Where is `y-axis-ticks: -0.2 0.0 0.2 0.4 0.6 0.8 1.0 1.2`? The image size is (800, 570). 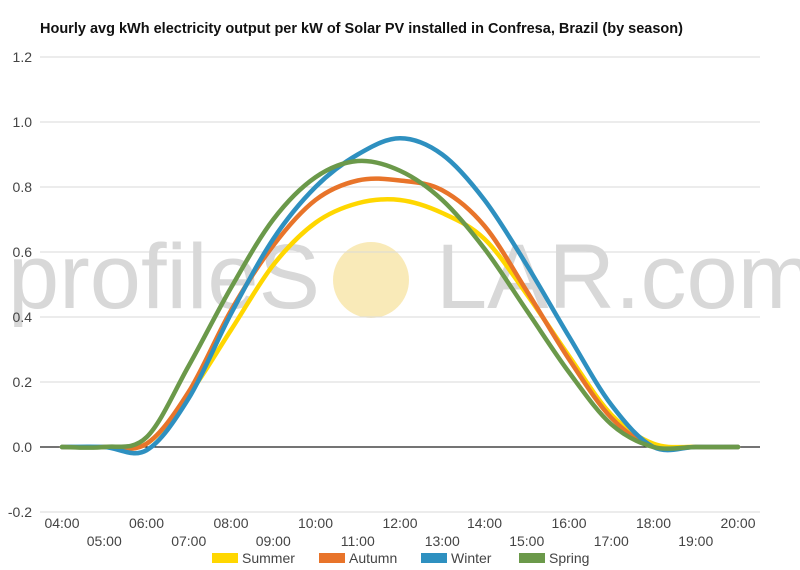 y-axis-ticks: -0.2 0.0 0.2 0.4 0.6 0.8 1.0 1.2 is located at coordinates (20, 284).